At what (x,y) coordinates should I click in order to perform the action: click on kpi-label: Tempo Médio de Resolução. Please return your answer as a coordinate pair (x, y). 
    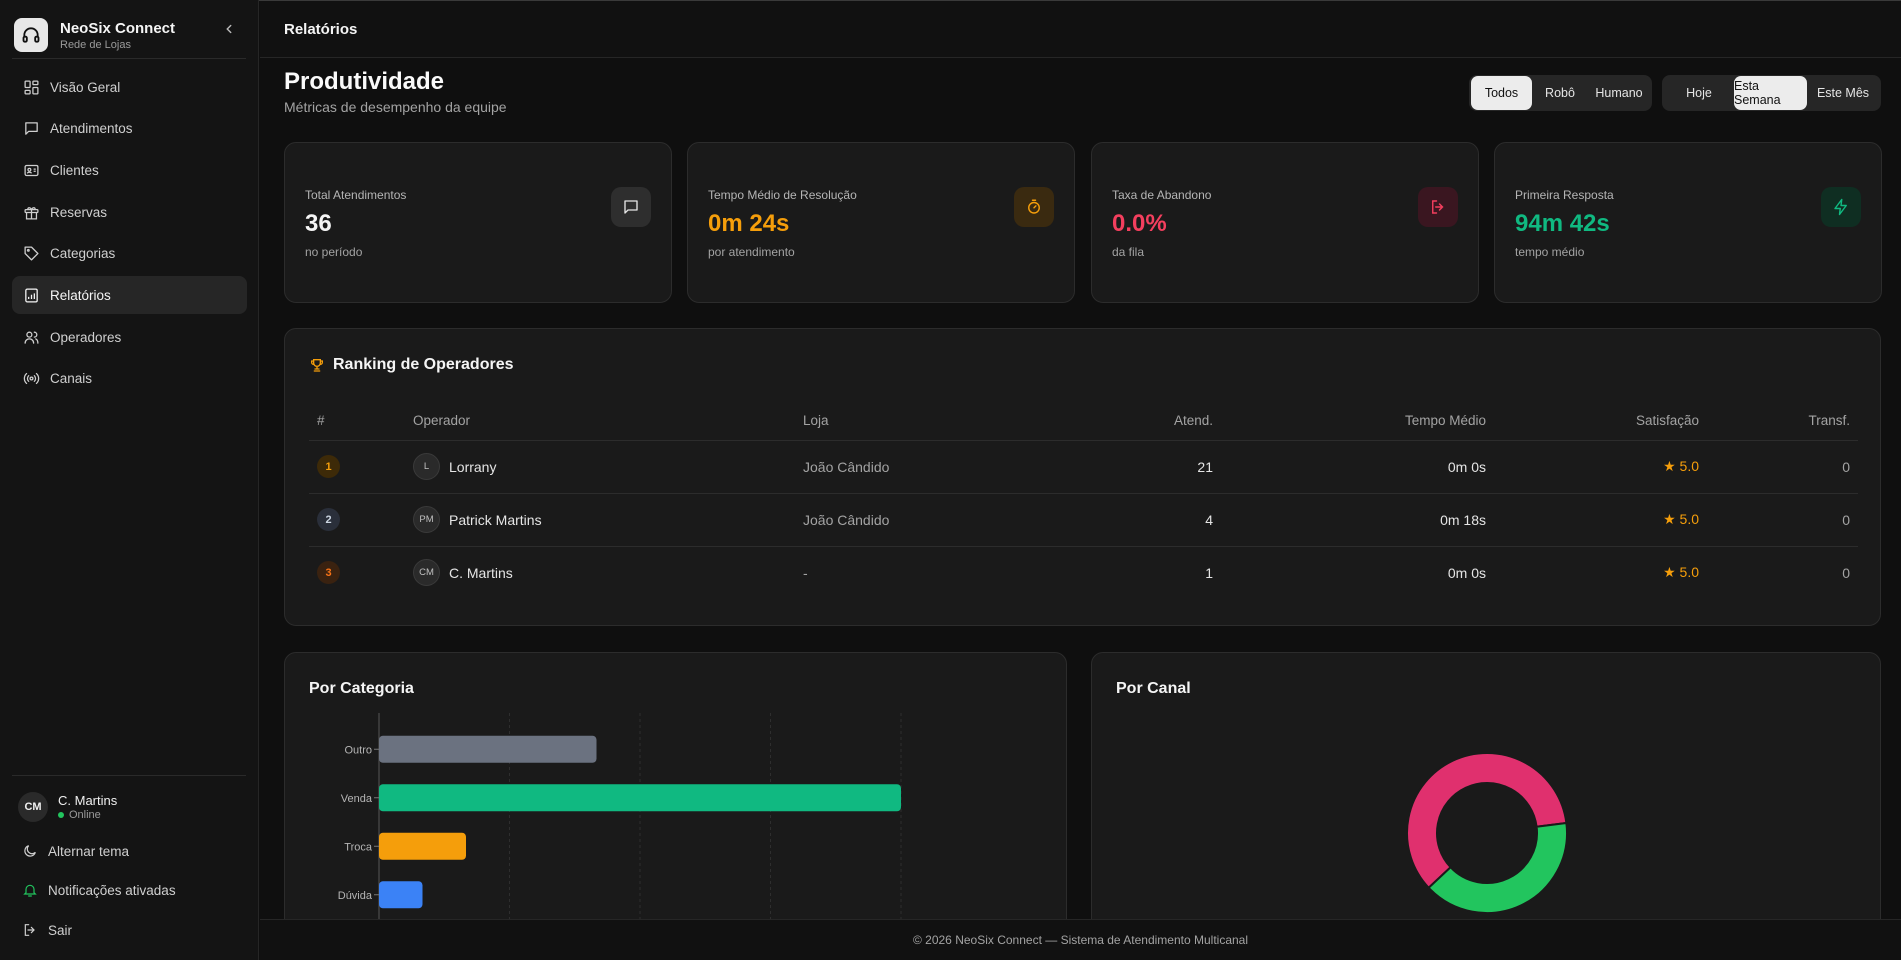
    Looking at the image, I should click on (782, 195).